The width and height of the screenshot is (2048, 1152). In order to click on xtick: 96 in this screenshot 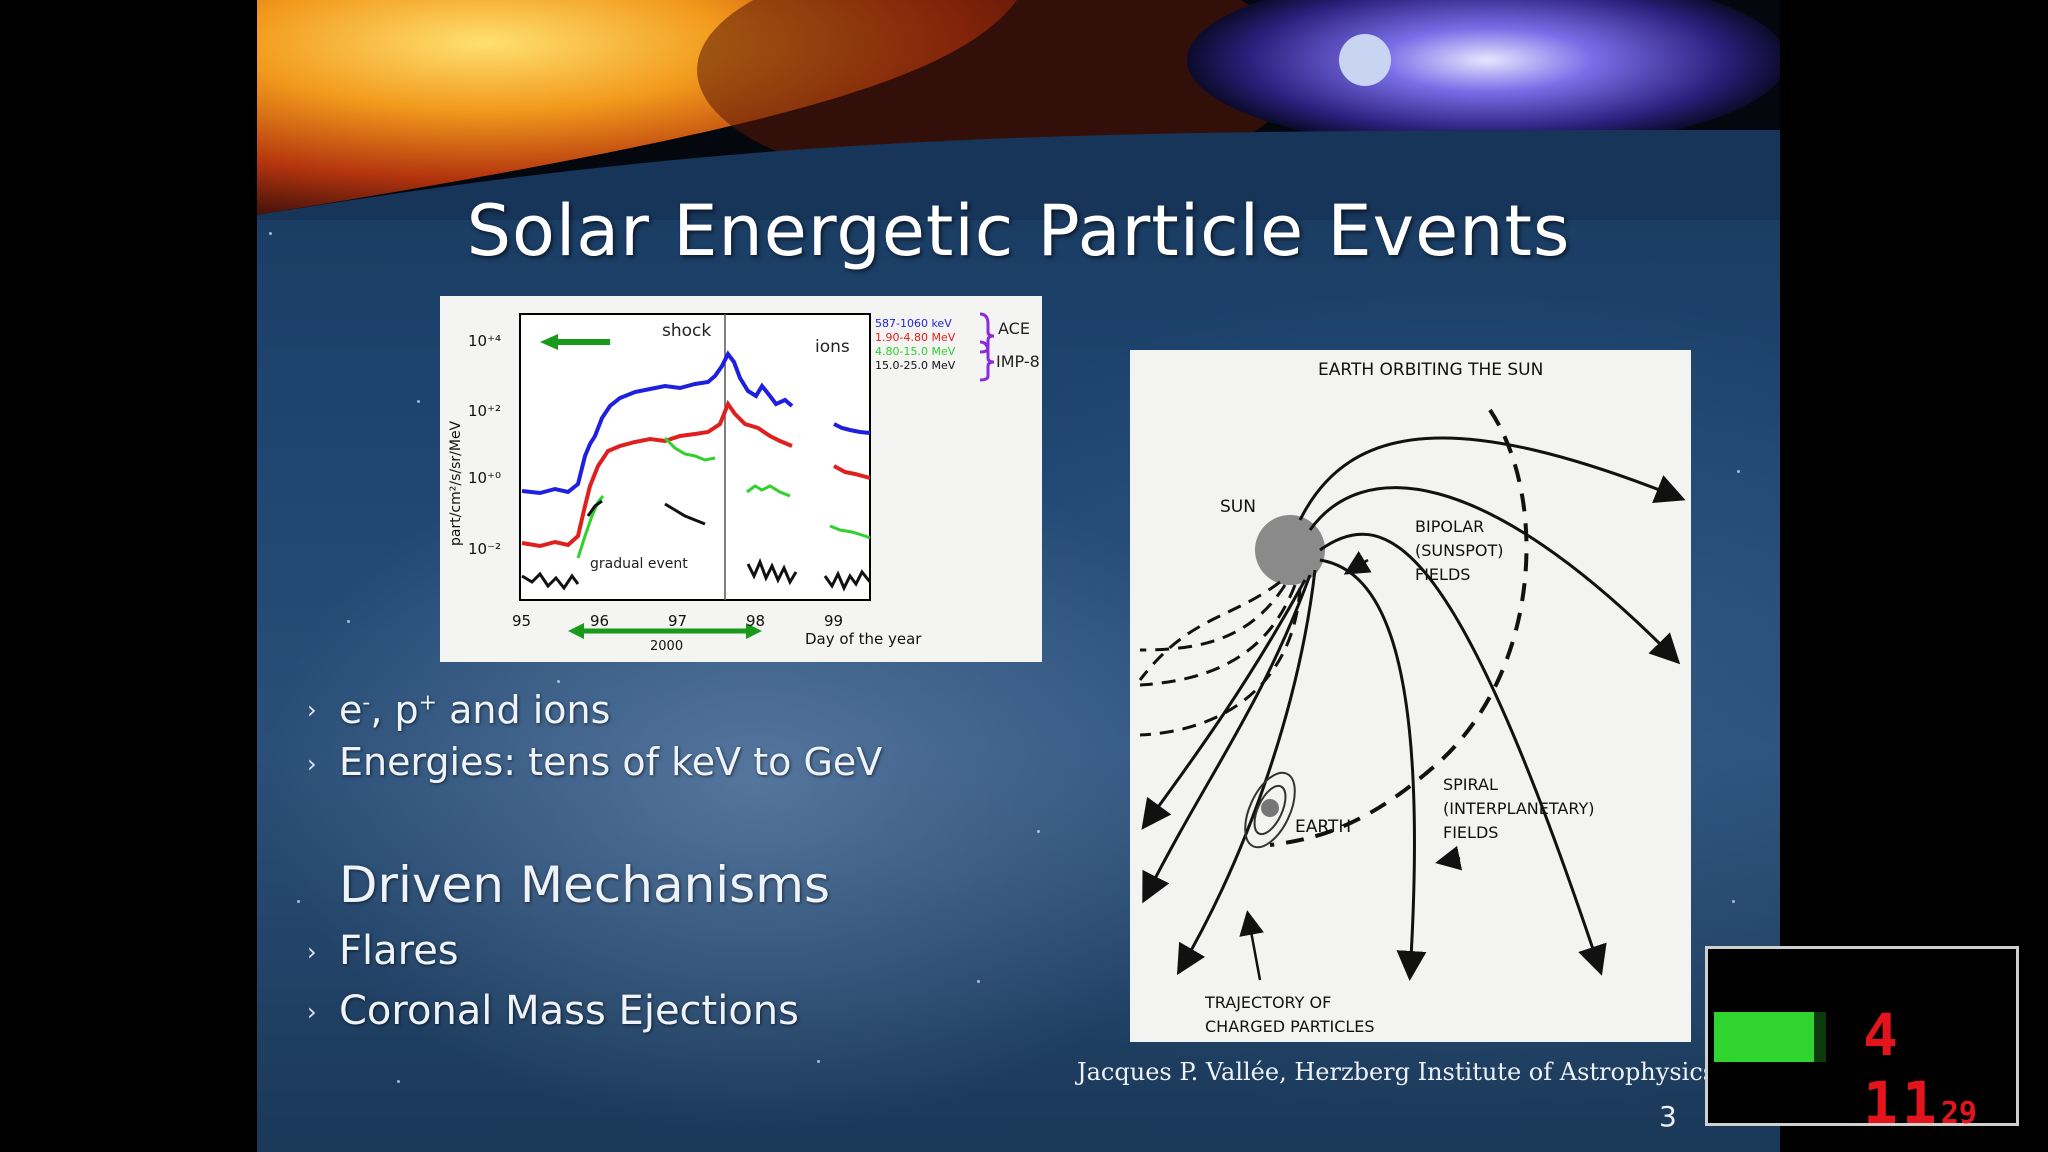, I will do `click(599, 621)`.